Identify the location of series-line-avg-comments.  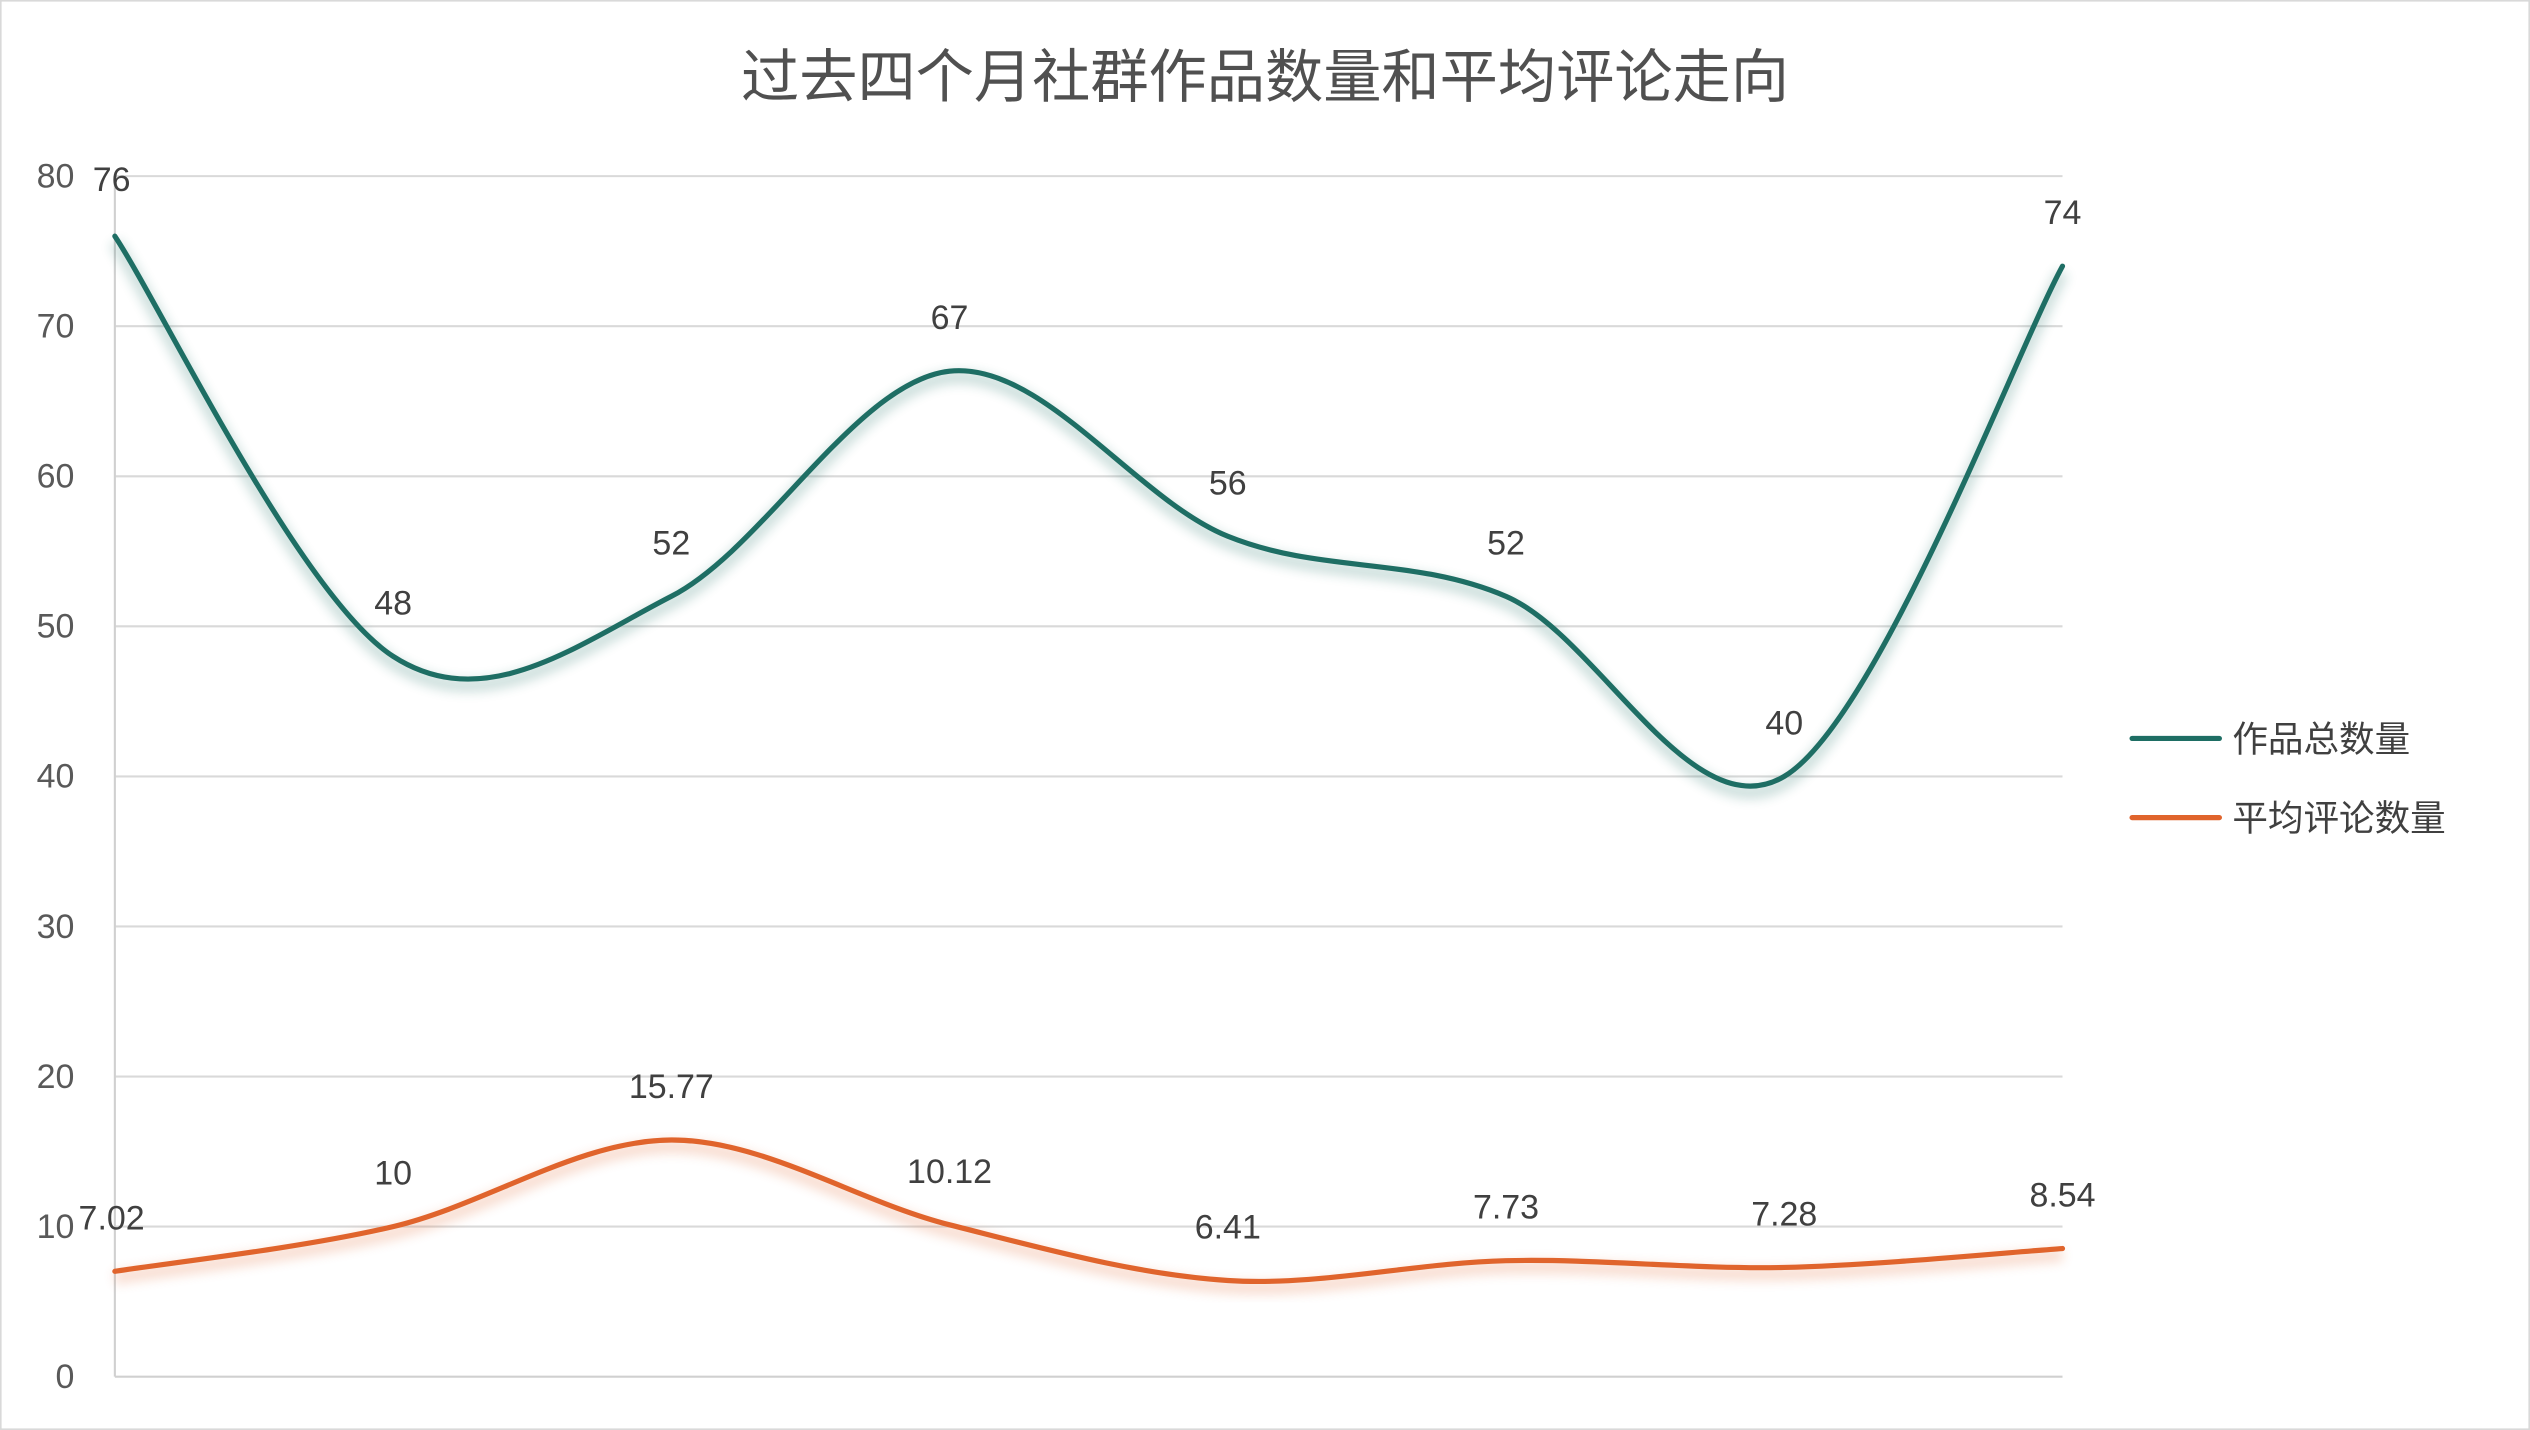
(1089, 1211).